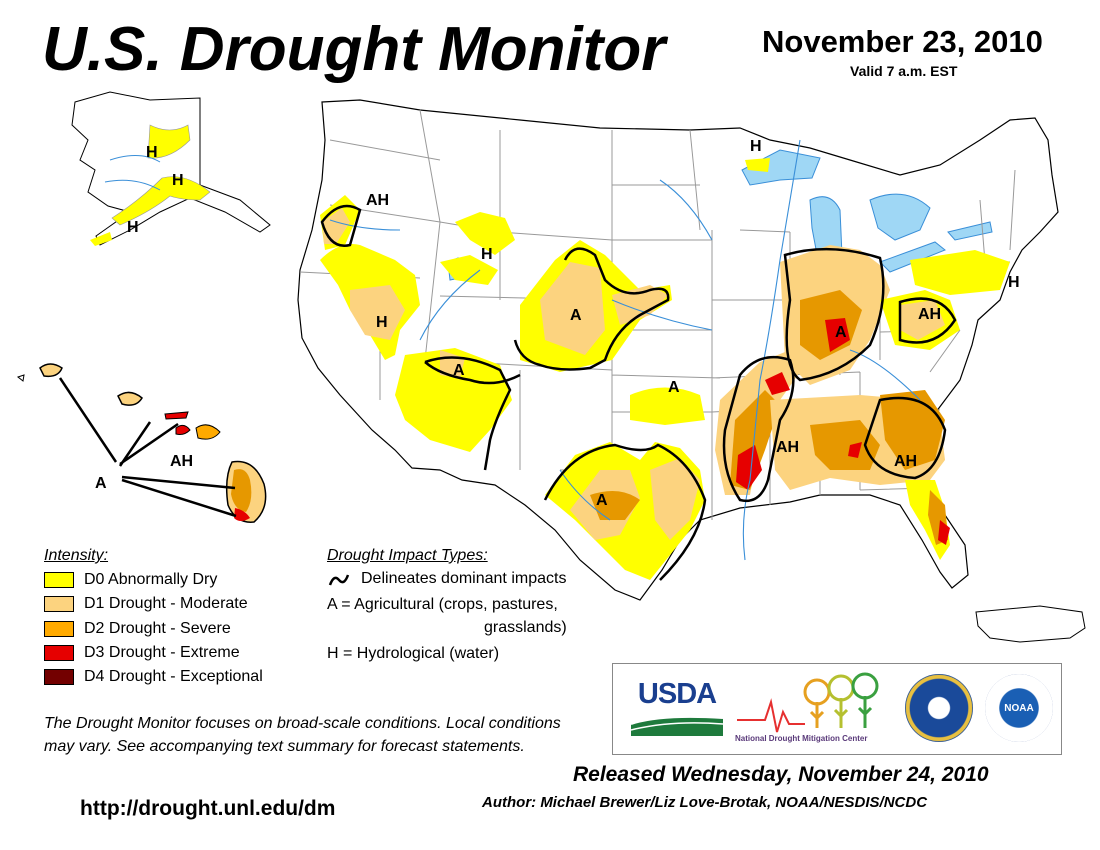  I want to click on usda-logo: USDA, so click(677, 707).